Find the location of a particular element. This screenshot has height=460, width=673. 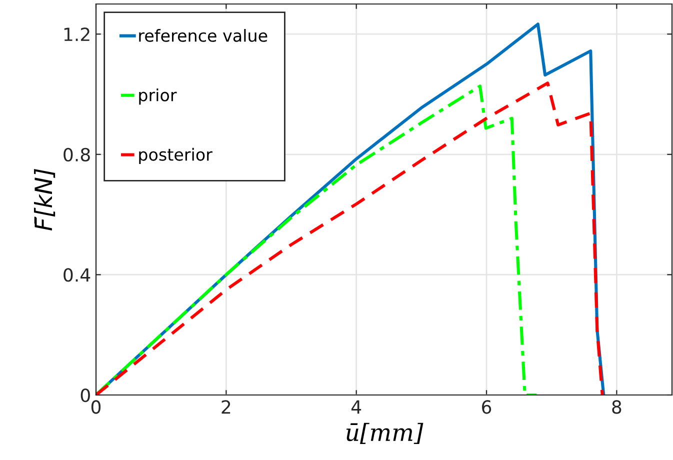

y-tick-label: 0 is located at coordinates (85, 395).